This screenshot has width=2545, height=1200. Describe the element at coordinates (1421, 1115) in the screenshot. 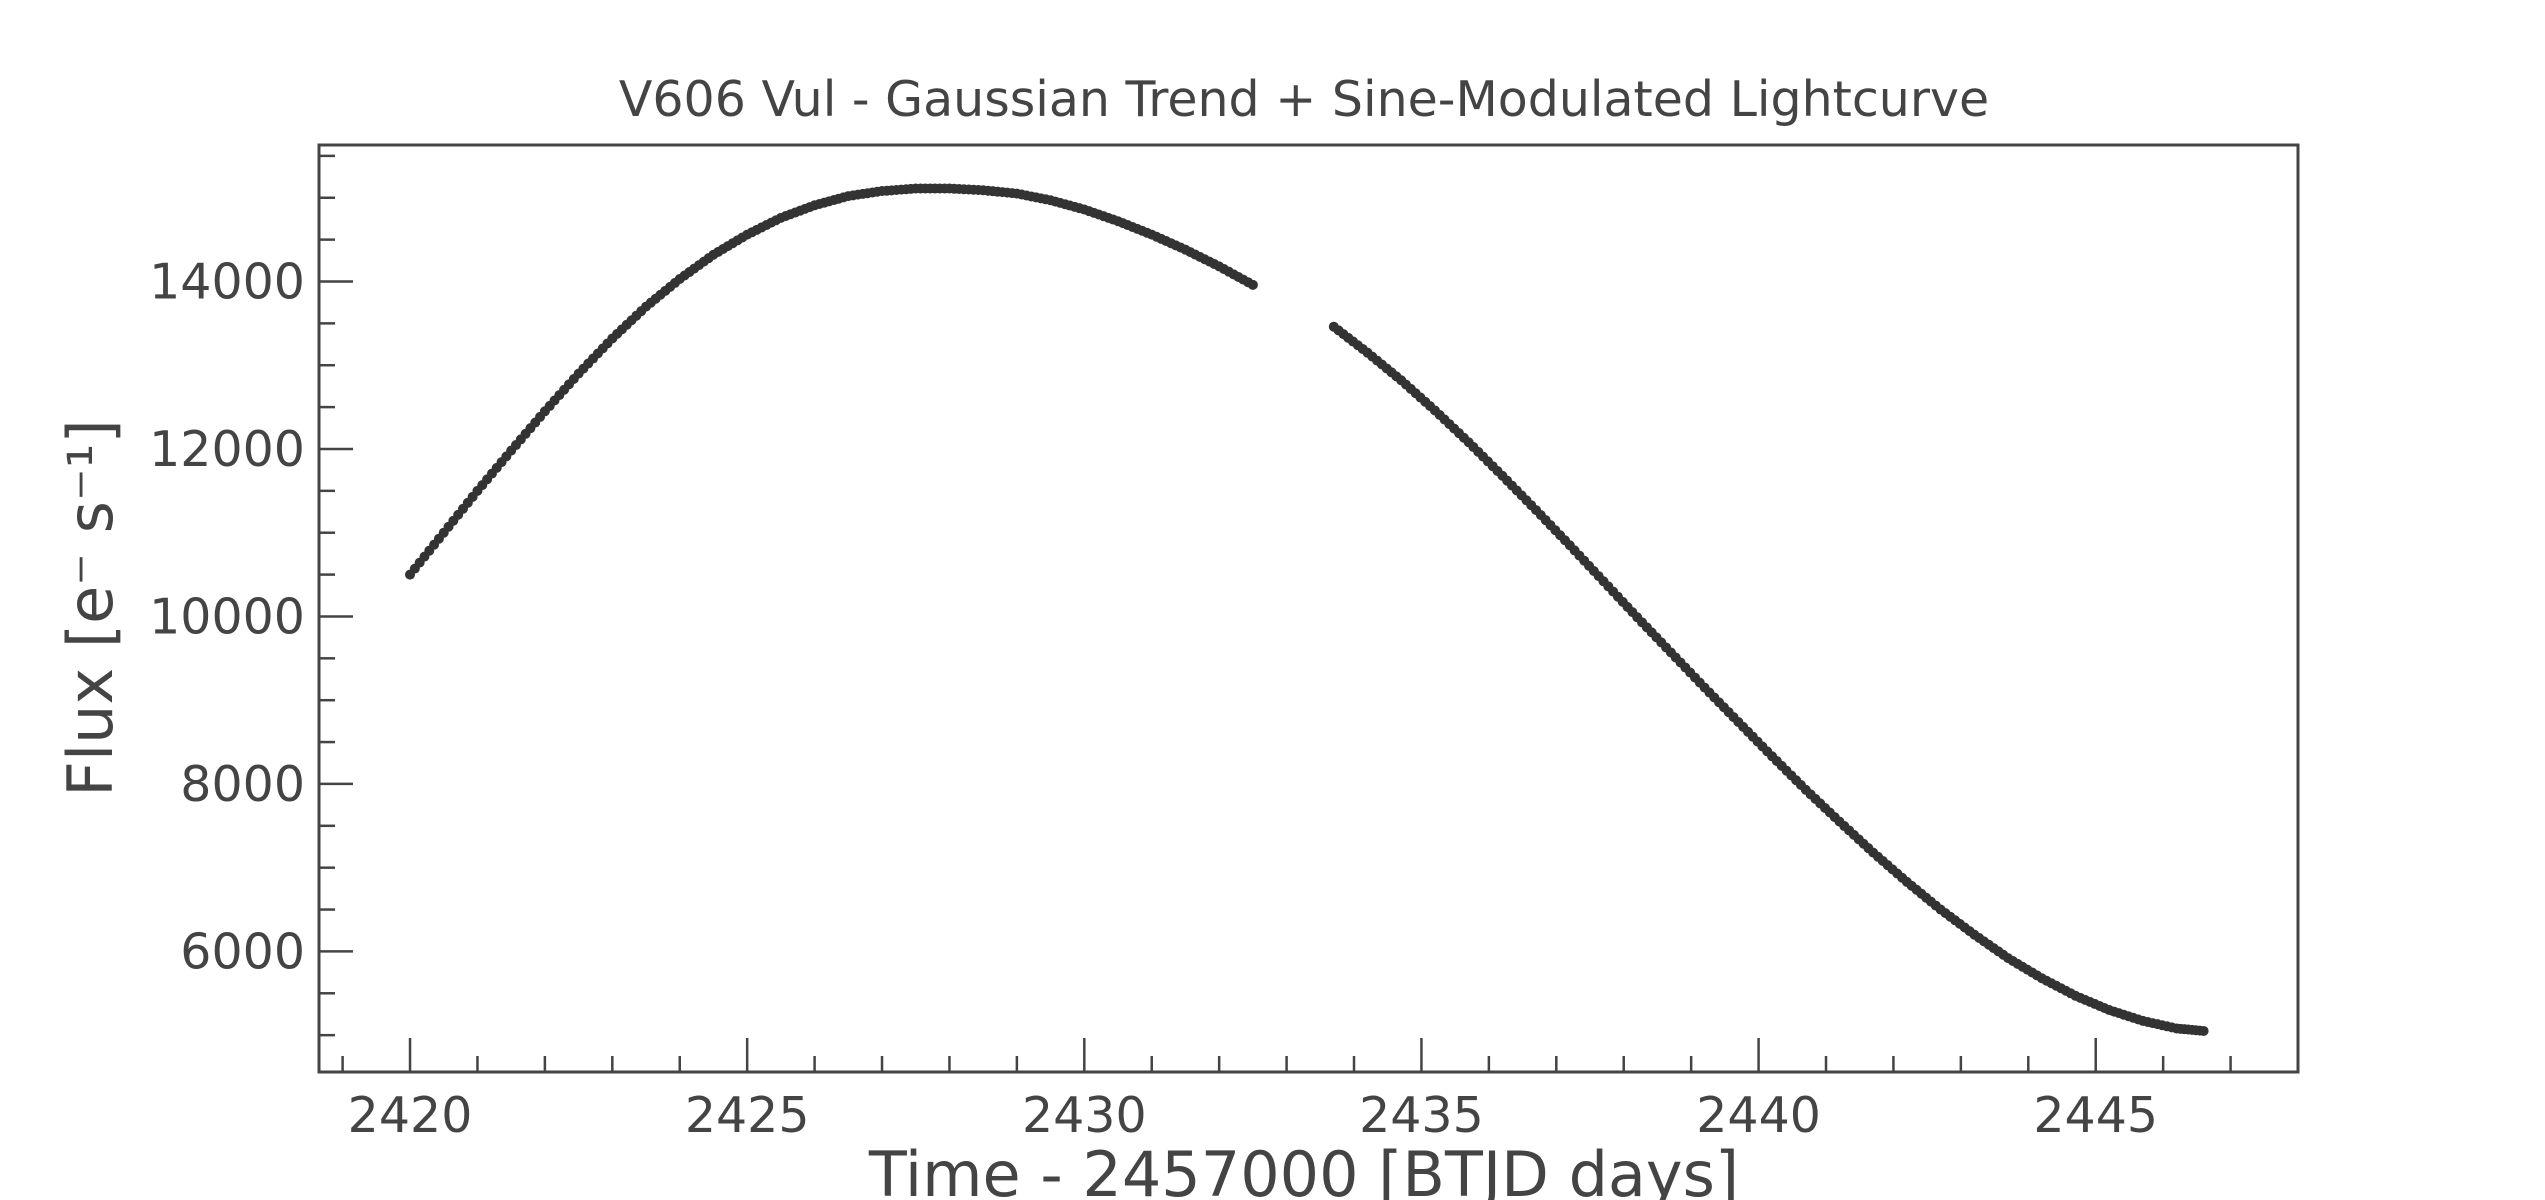

I see `x-tick-label: 2435` at that location.